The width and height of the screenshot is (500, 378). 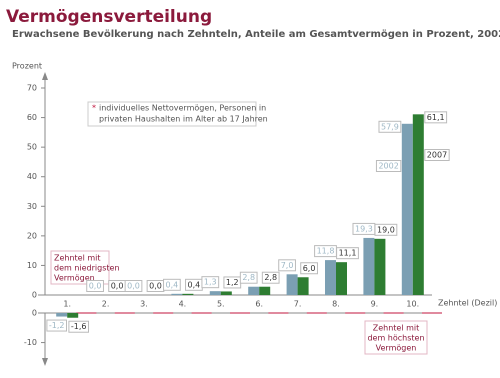 What do you see at coordinates (32, 265) in the screenshot?
I see `y-tick-label: 10` at bounding box center [32, 265].